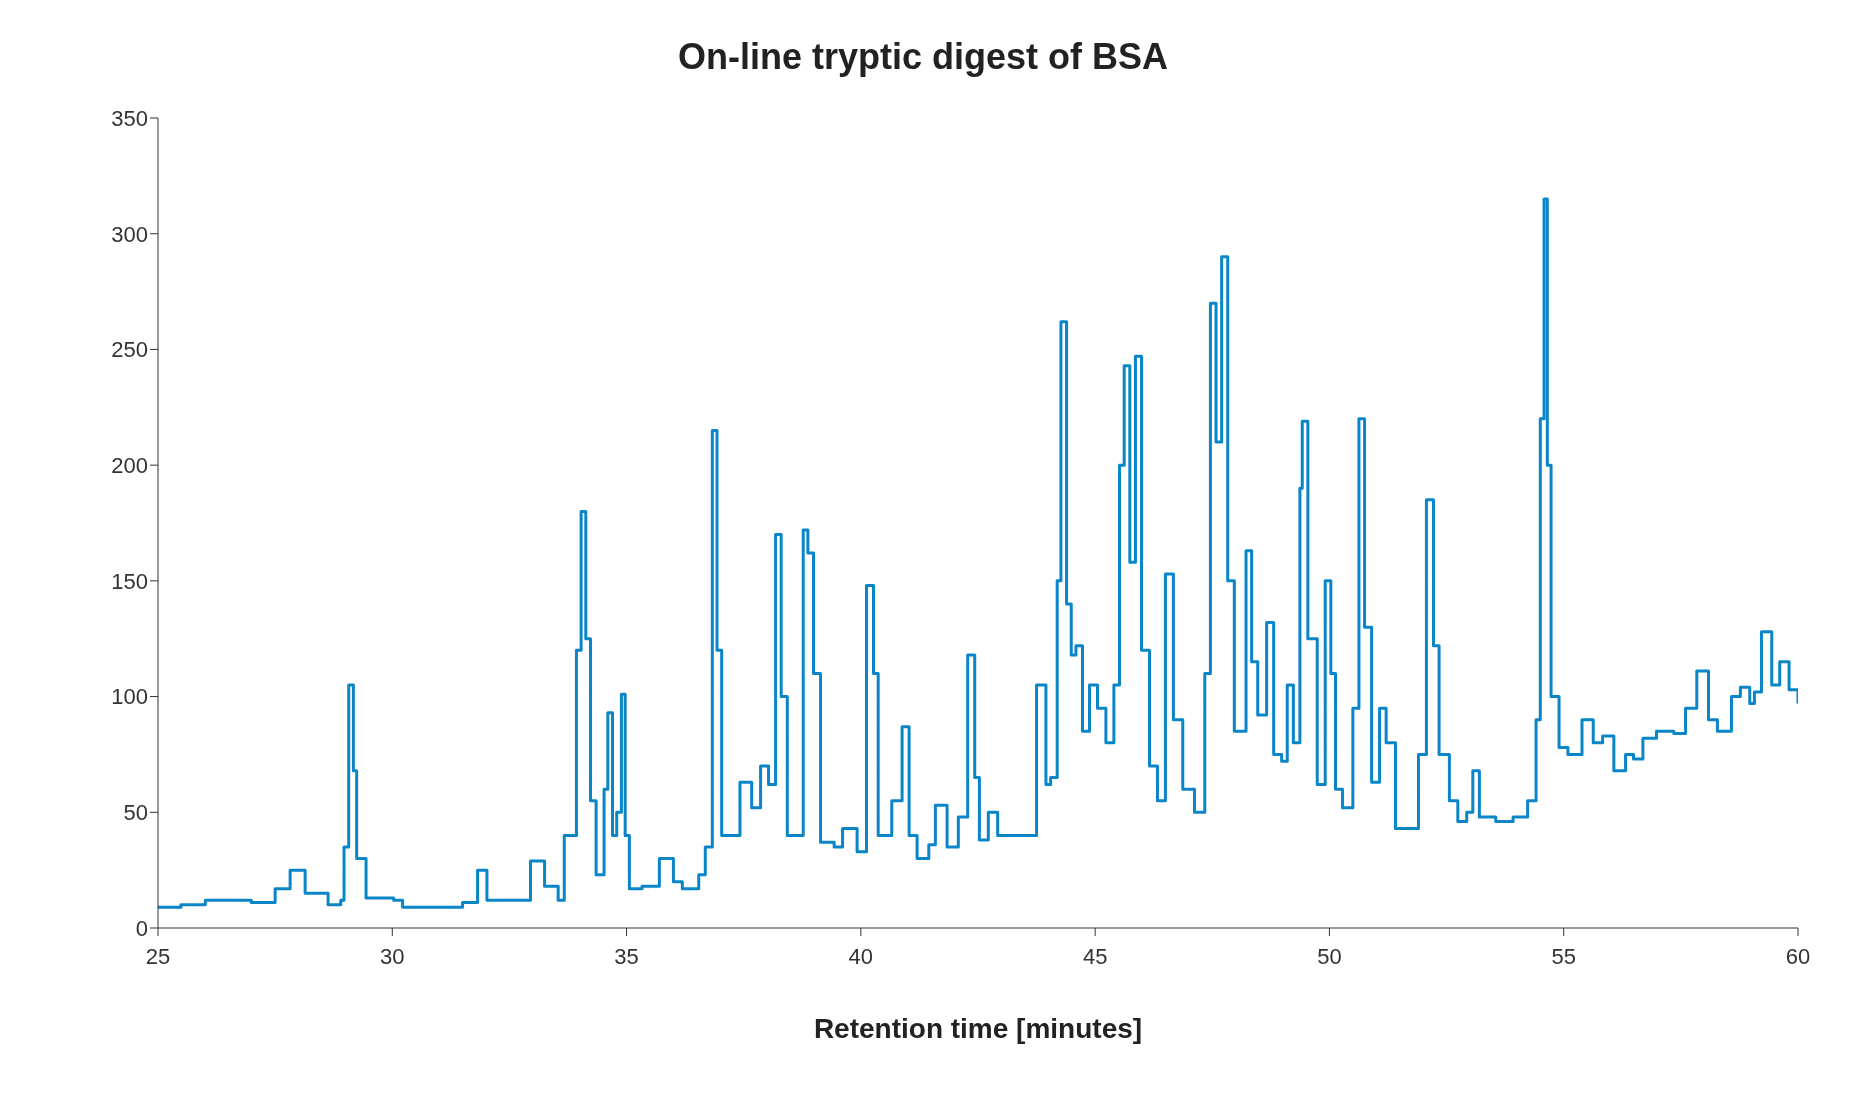  I want to click on chart-title: On-line tryptic digest of BSA, so click(923, 57).